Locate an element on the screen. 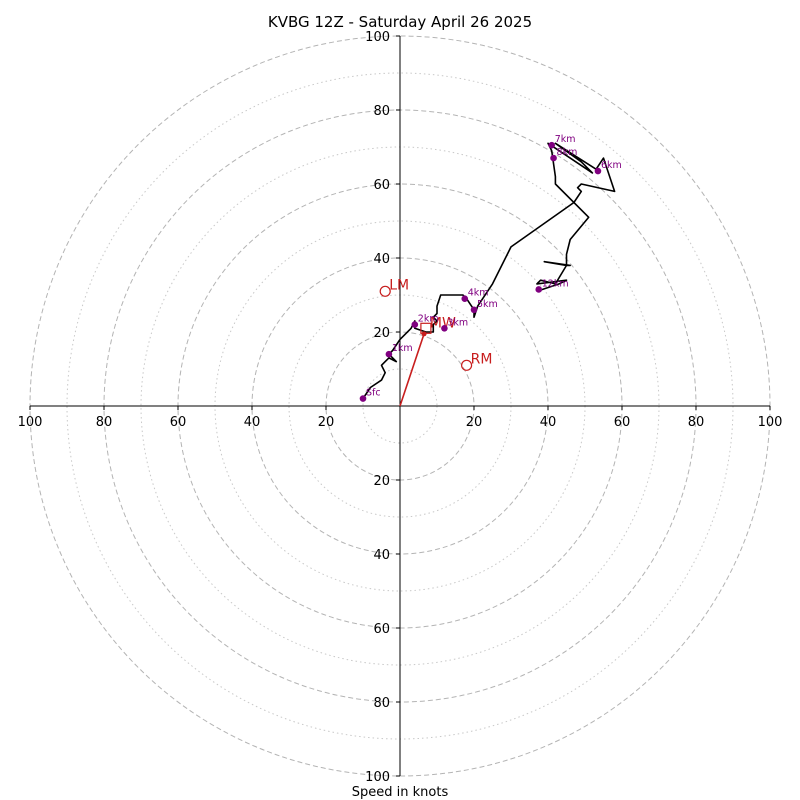  height-label-4km: 4km is located at coordinates (478, 293).